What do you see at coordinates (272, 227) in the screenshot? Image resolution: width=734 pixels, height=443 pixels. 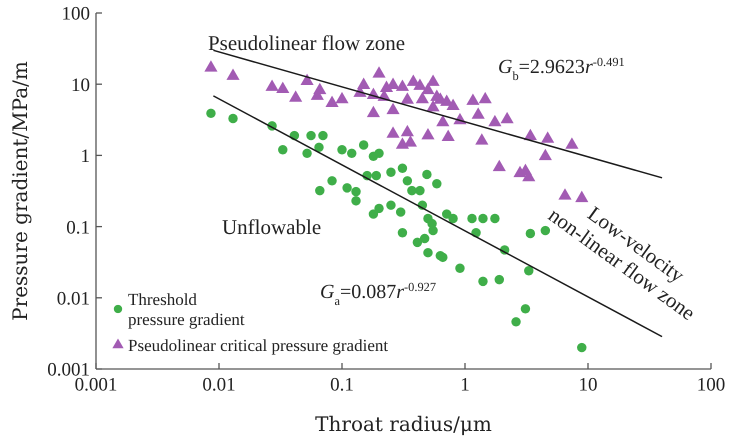 I see `annotation: Unflowable` at bounding box center [272, 227].